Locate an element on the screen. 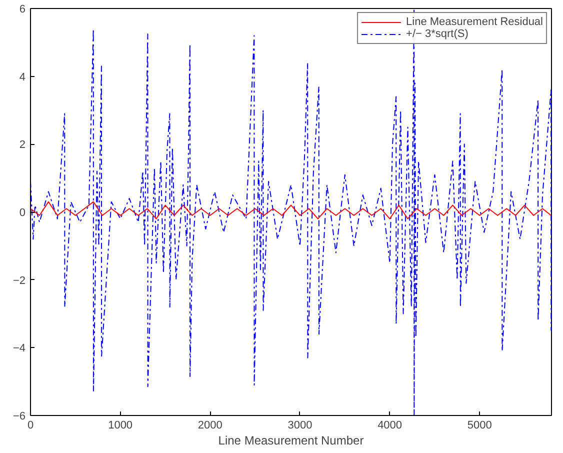 This screenshot has height=453, width=563. y-tick-label: −4 is located at coordinates (19, 348).